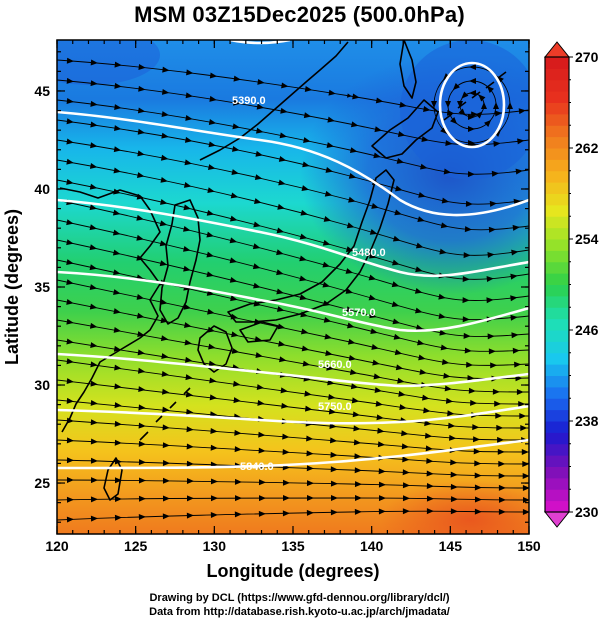  What do you see at coordinates (257, 467) in the screenshot?
I see `contour-label-5840: 5840.0` at bounding box center [257, 467].